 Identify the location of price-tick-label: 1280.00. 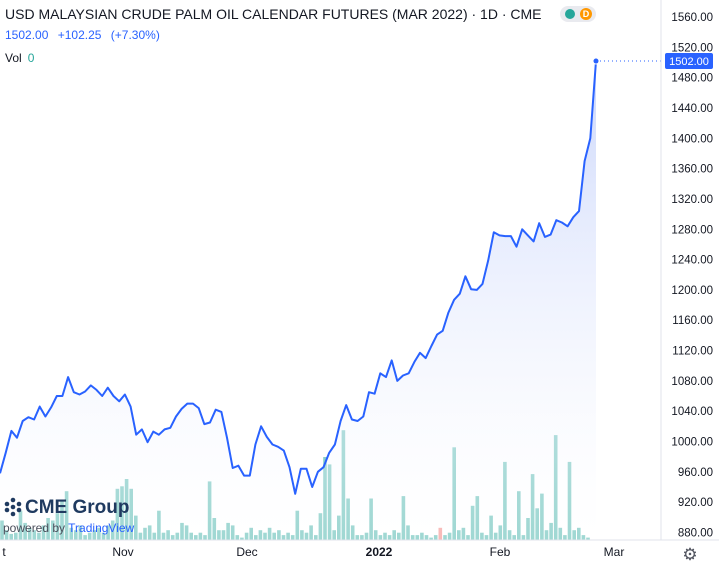
(692, 230).